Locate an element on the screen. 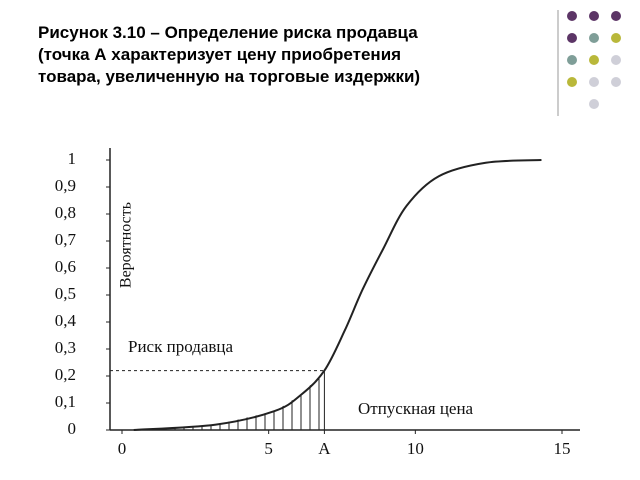  y-tick-label: 0,1 is located at coordinates (65, 401).